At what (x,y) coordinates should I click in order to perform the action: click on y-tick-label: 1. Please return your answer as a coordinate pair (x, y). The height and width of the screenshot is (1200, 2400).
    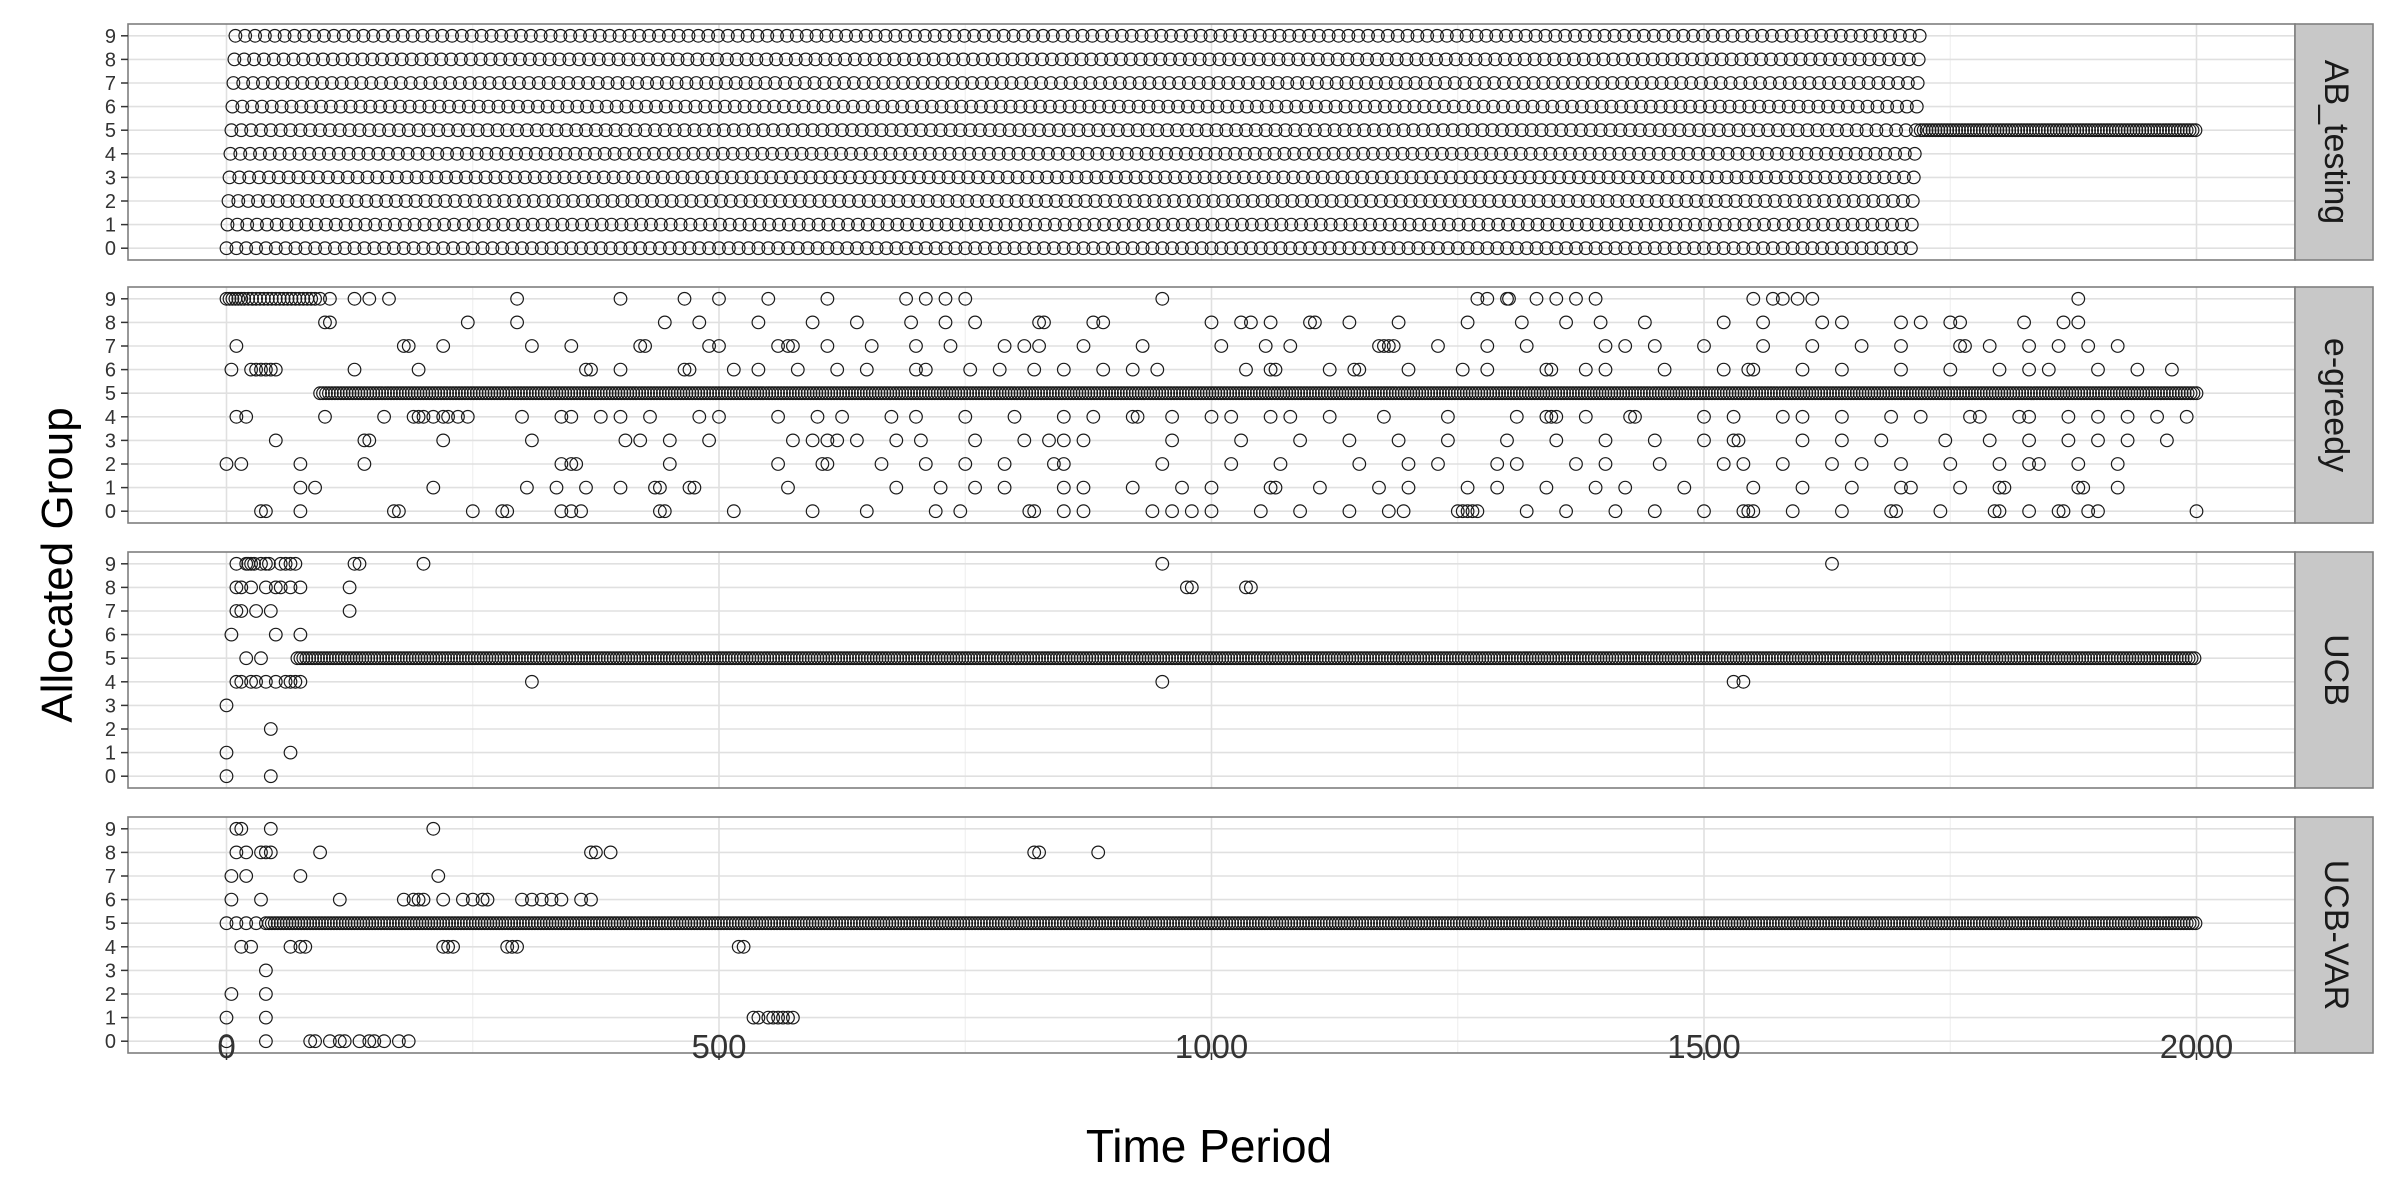
    Looking at the image, I should click on (110, 754).